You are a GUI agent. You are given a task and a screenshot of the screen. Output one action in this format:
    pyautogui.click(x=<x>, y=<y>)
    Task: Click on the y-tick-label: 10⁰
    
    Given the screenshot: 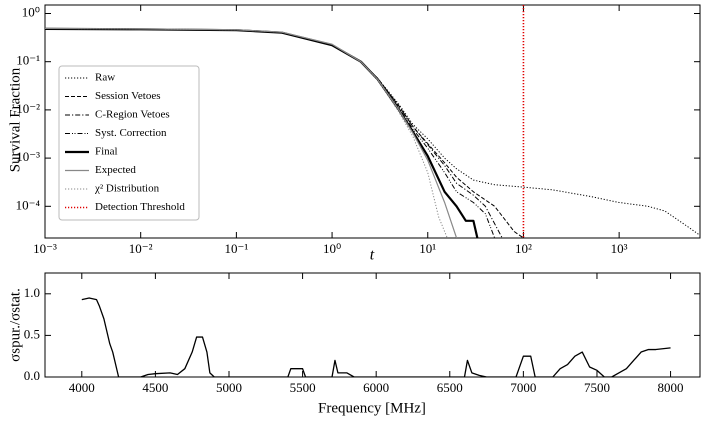 What is the action you would take?
    pyautogui.click(x=31, y=11)
    